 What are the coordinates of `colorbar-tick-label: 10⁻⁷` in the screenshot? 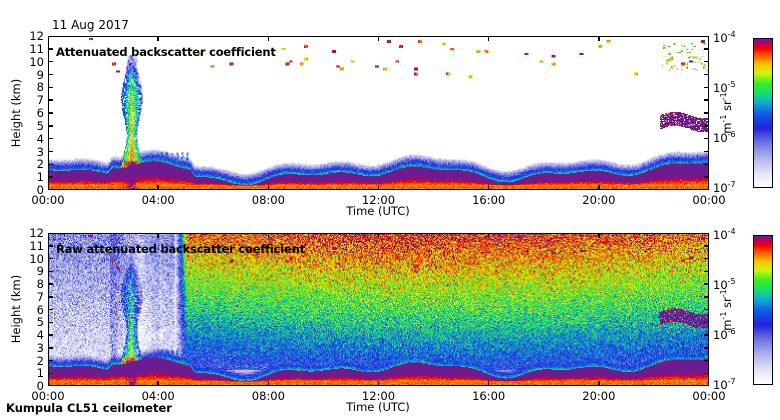 It's located at (724, 187).